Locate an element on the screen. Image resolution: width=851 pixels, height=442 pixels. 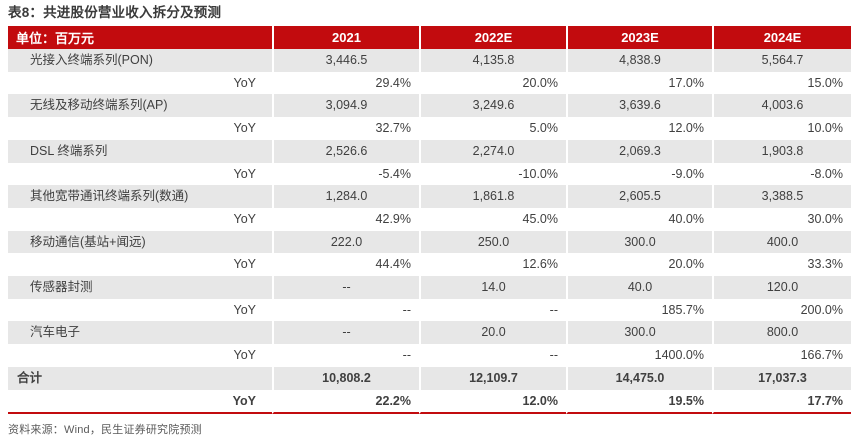
cell-value: 1,903.8 is located at coordinates (781, 151).